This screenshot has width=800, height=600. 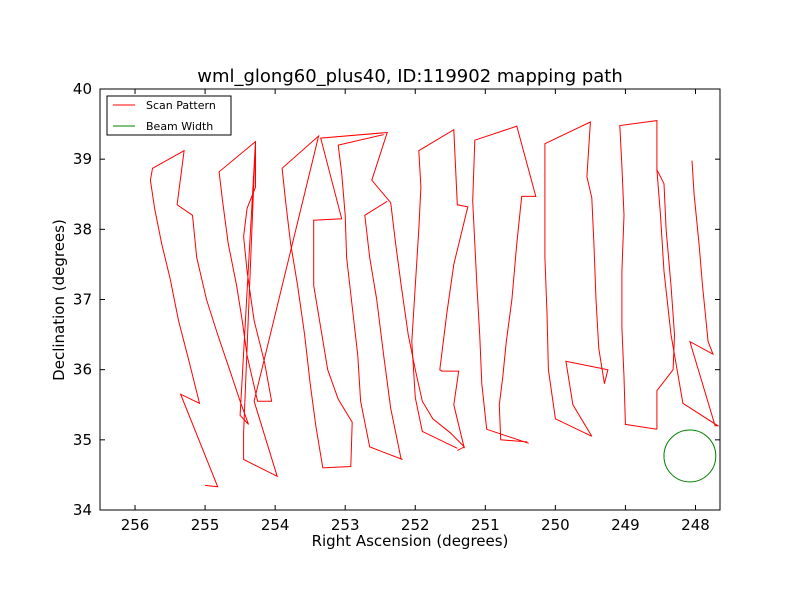 What do you see at coordinates (179, 126) in the screenshot?
I see `legend-label-beam: Beam Width` at bounding box center [179, 126].